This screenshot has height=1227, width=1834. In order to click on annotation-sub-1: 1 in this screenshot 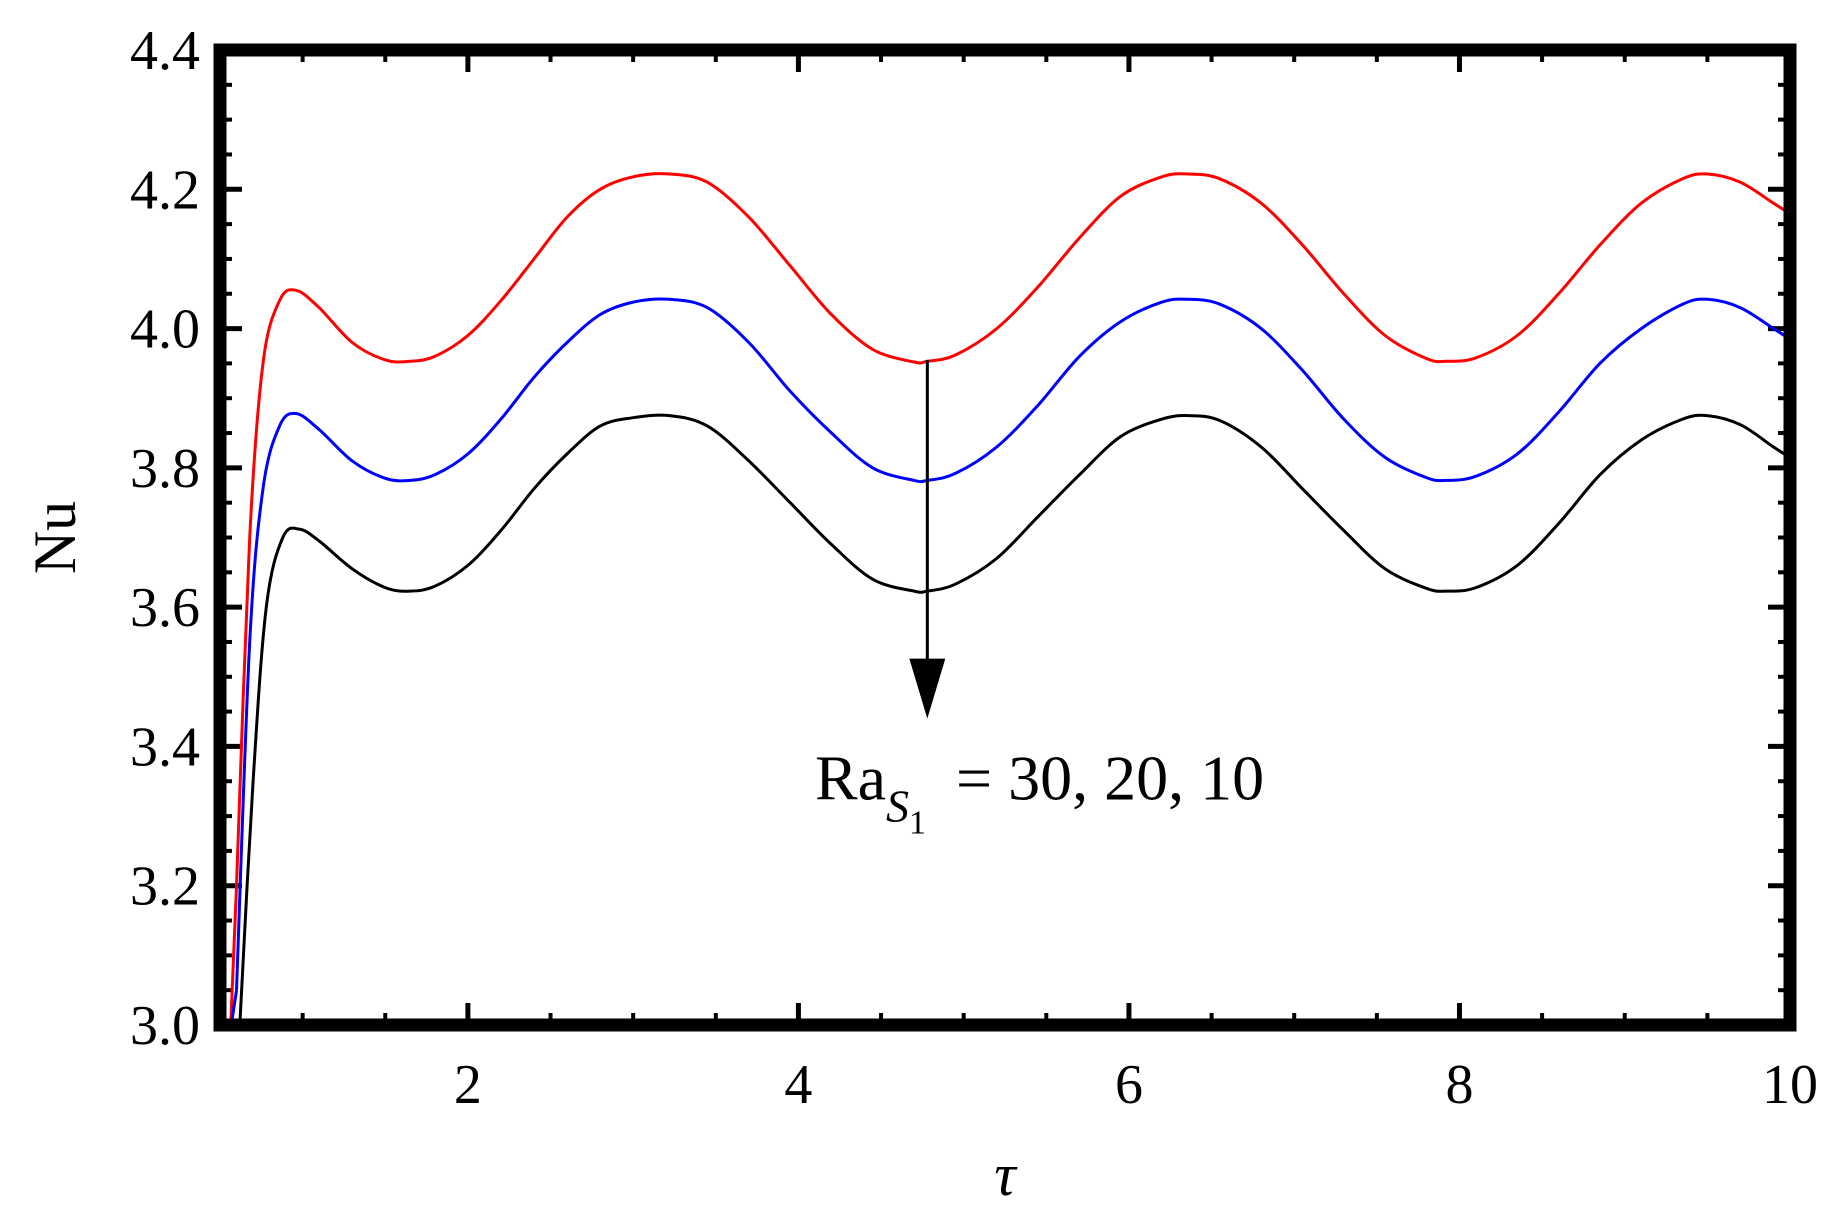, I will do `click(917, 822)`.